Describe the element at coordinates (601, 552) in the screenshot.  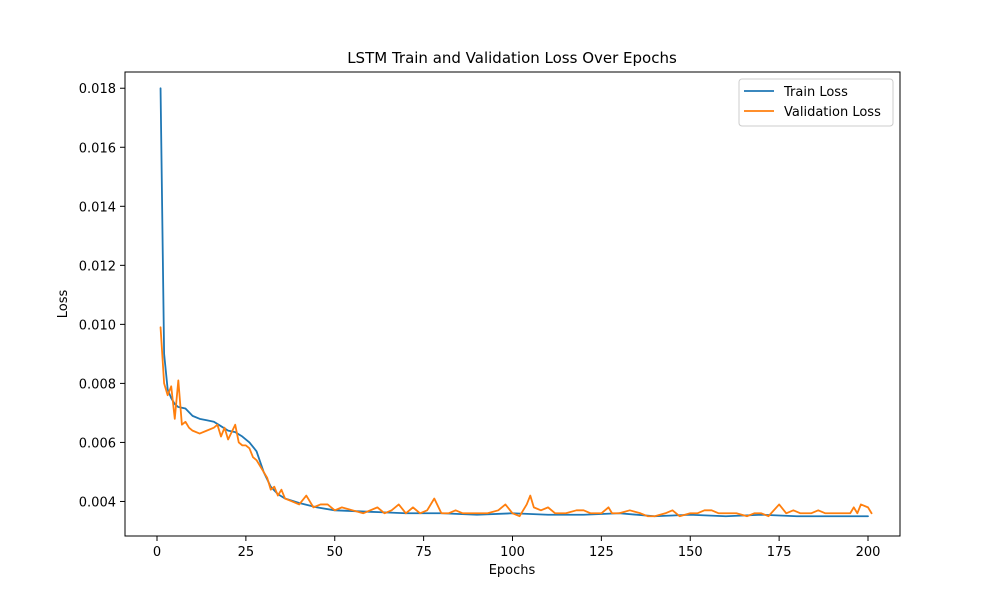
I see `x-tick-label: 125` at that location.